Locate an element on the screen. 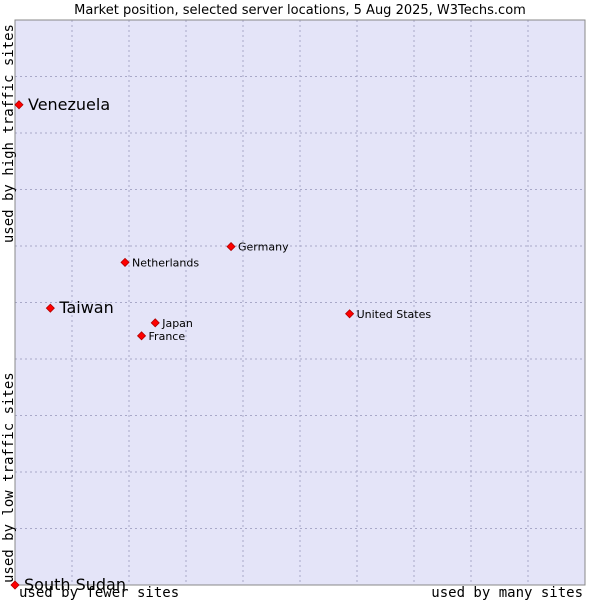  data-point-france is located at coordinates (141, 336).